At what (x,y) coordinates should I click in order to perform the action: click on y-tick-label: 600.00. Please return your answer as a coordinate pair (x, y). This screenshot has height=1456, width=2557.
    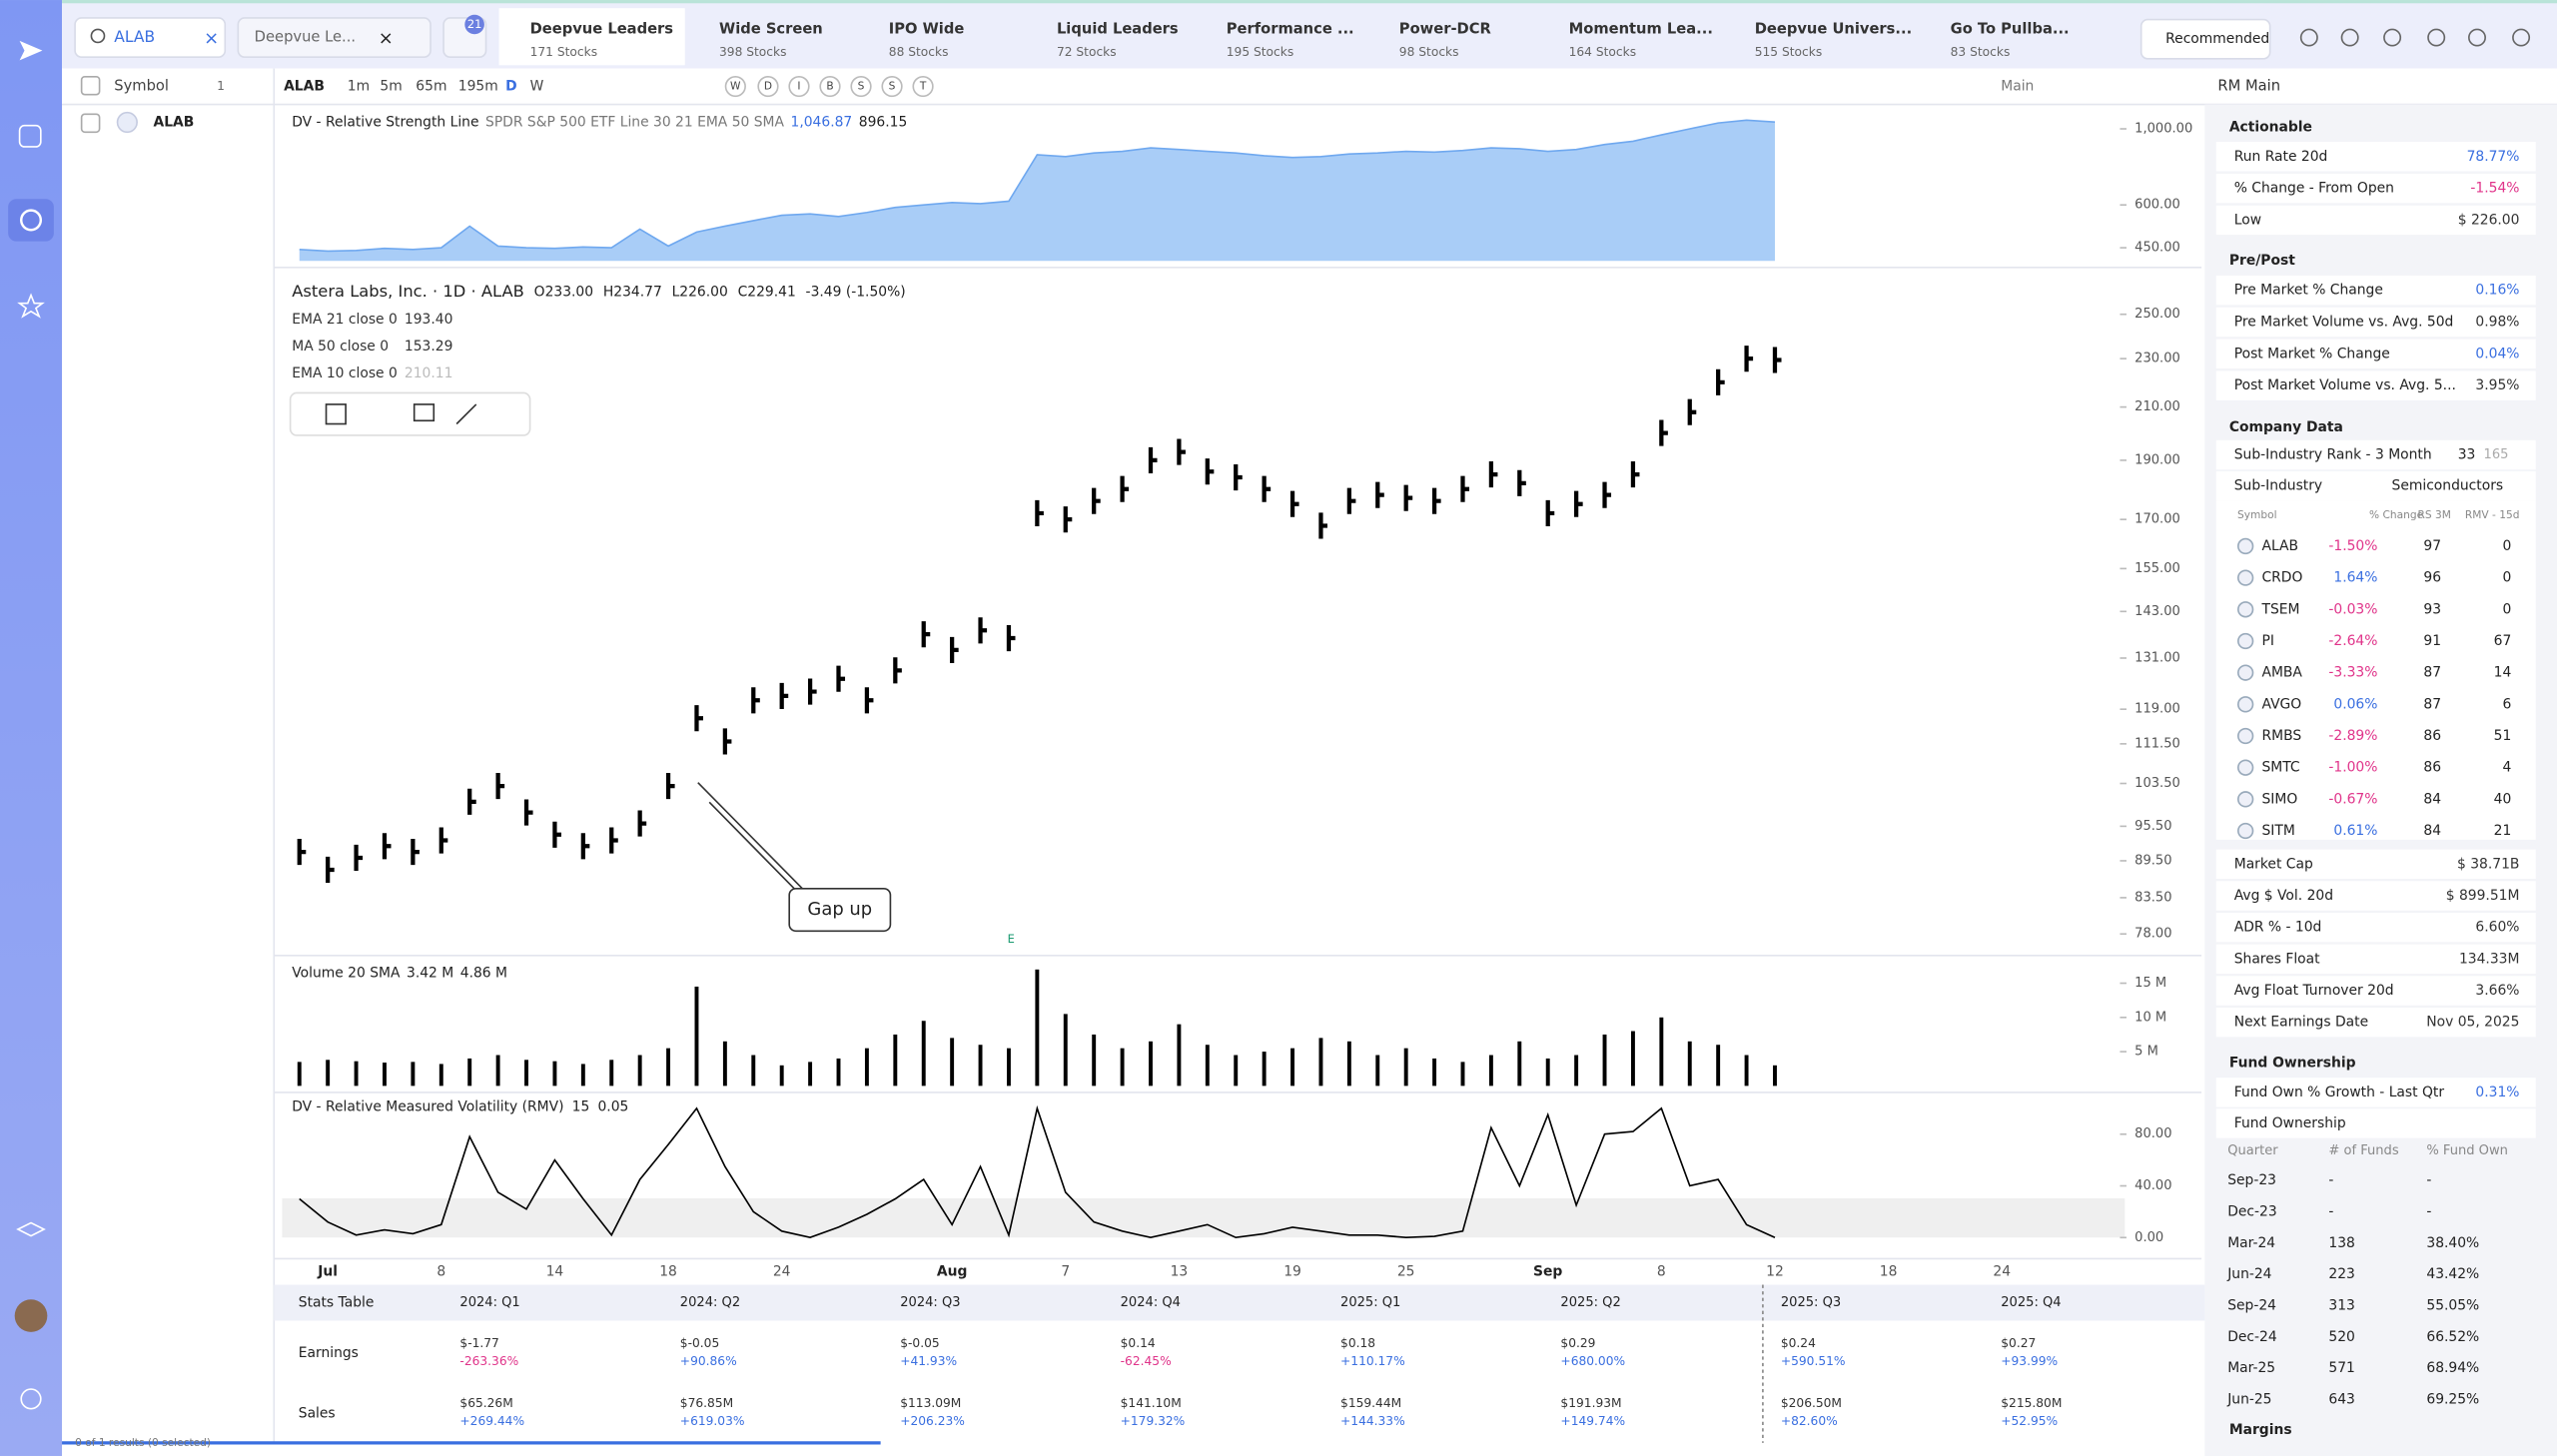
    Looking at the image, I should click on (2157, 205).